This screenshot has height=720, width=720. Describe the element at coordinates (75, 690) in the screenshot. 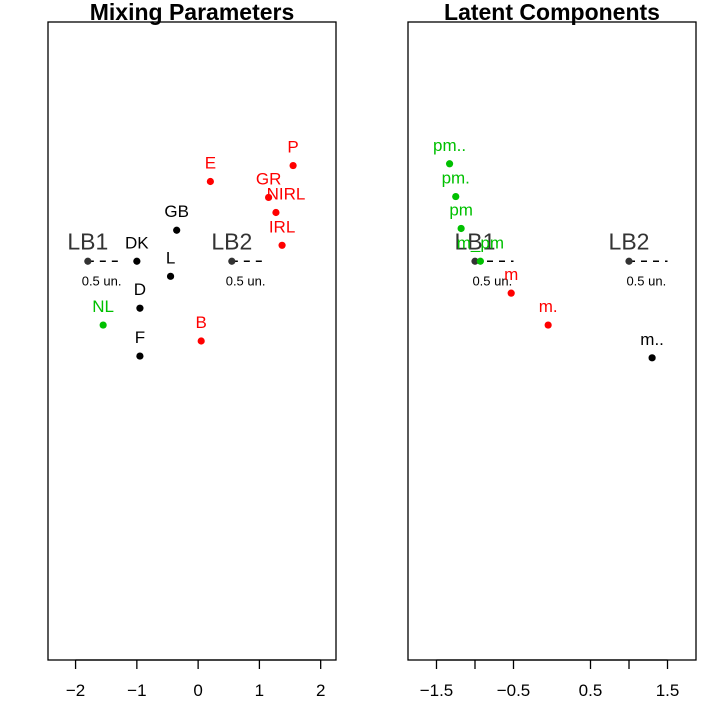

I see `x-tick-label: −2` at that location.